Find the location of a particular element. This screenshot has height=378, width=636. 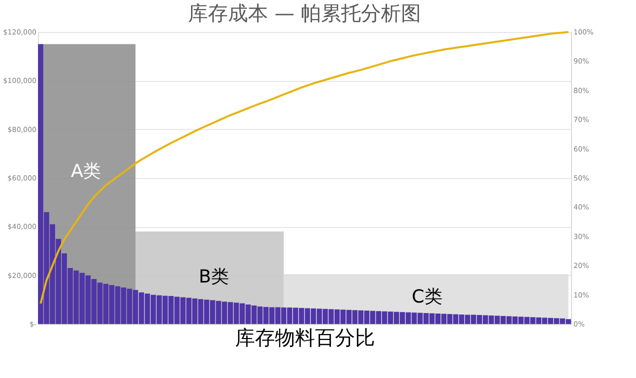

chart-title: 库存成本 — 帕累托分析图 is located at coordinates (304, 13).